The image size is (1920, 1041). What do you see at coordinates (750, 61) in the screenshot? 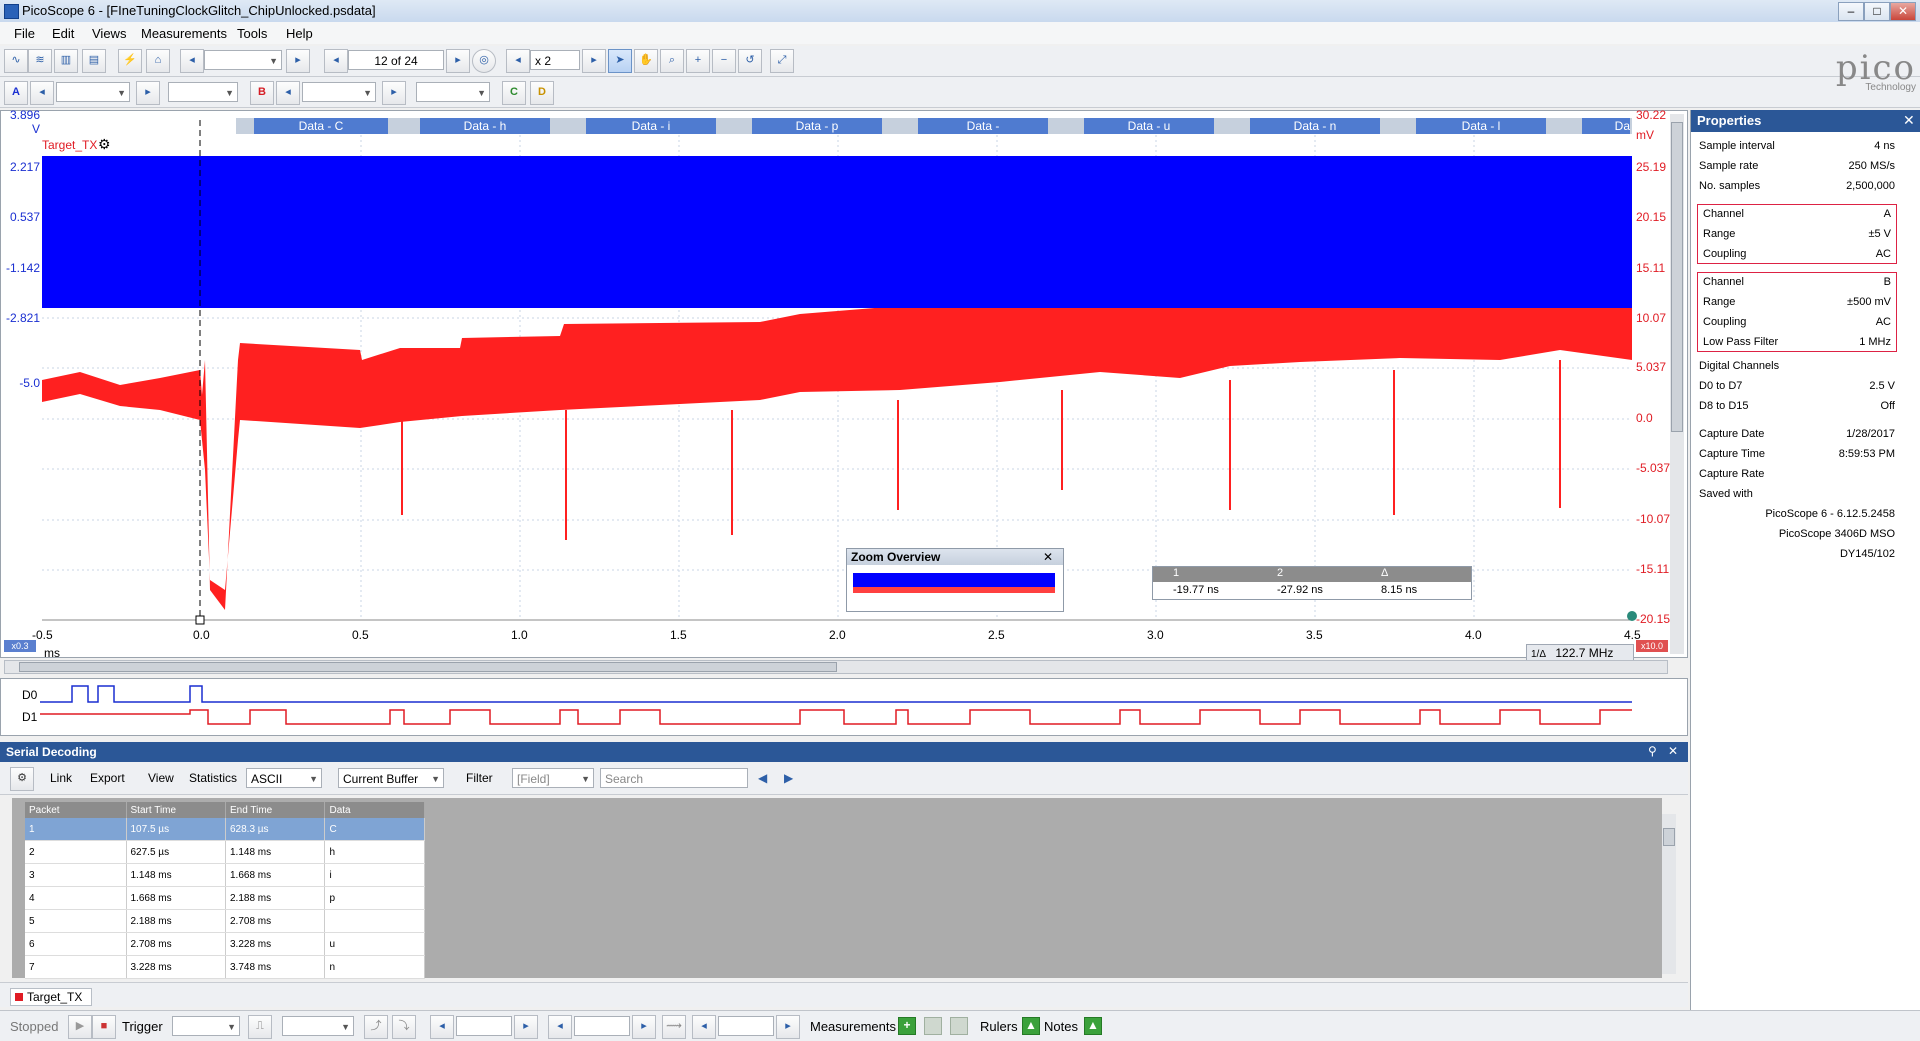
I see `undo-zoom-icon: ↺` at bounding box center [750, 61].